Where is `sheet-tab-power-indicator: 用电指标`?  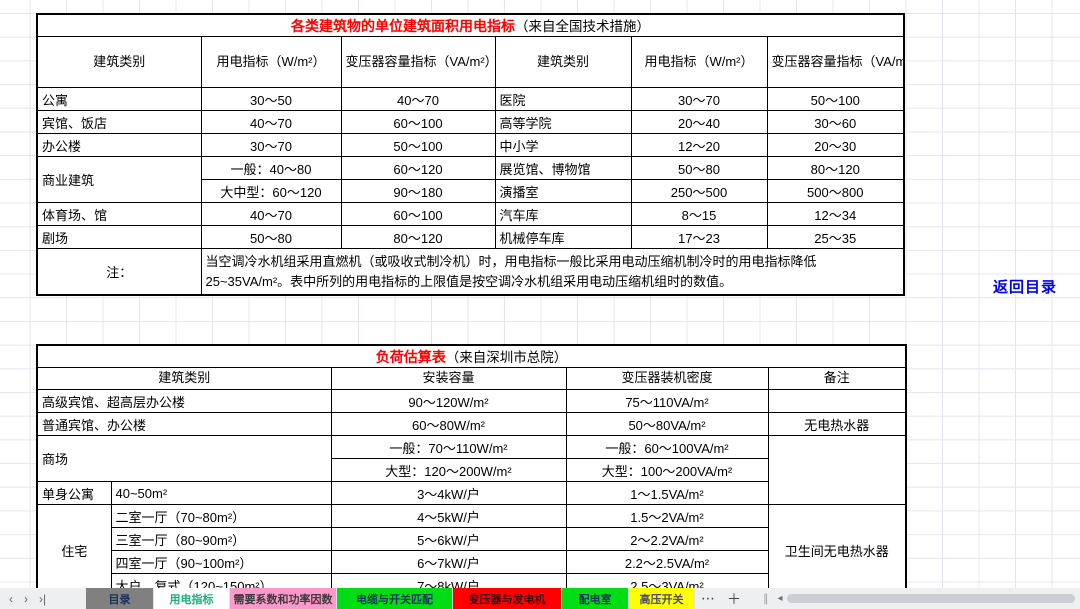
sheet-tab-power-indicator: 用电指标 is located at coordinates (192, 598).